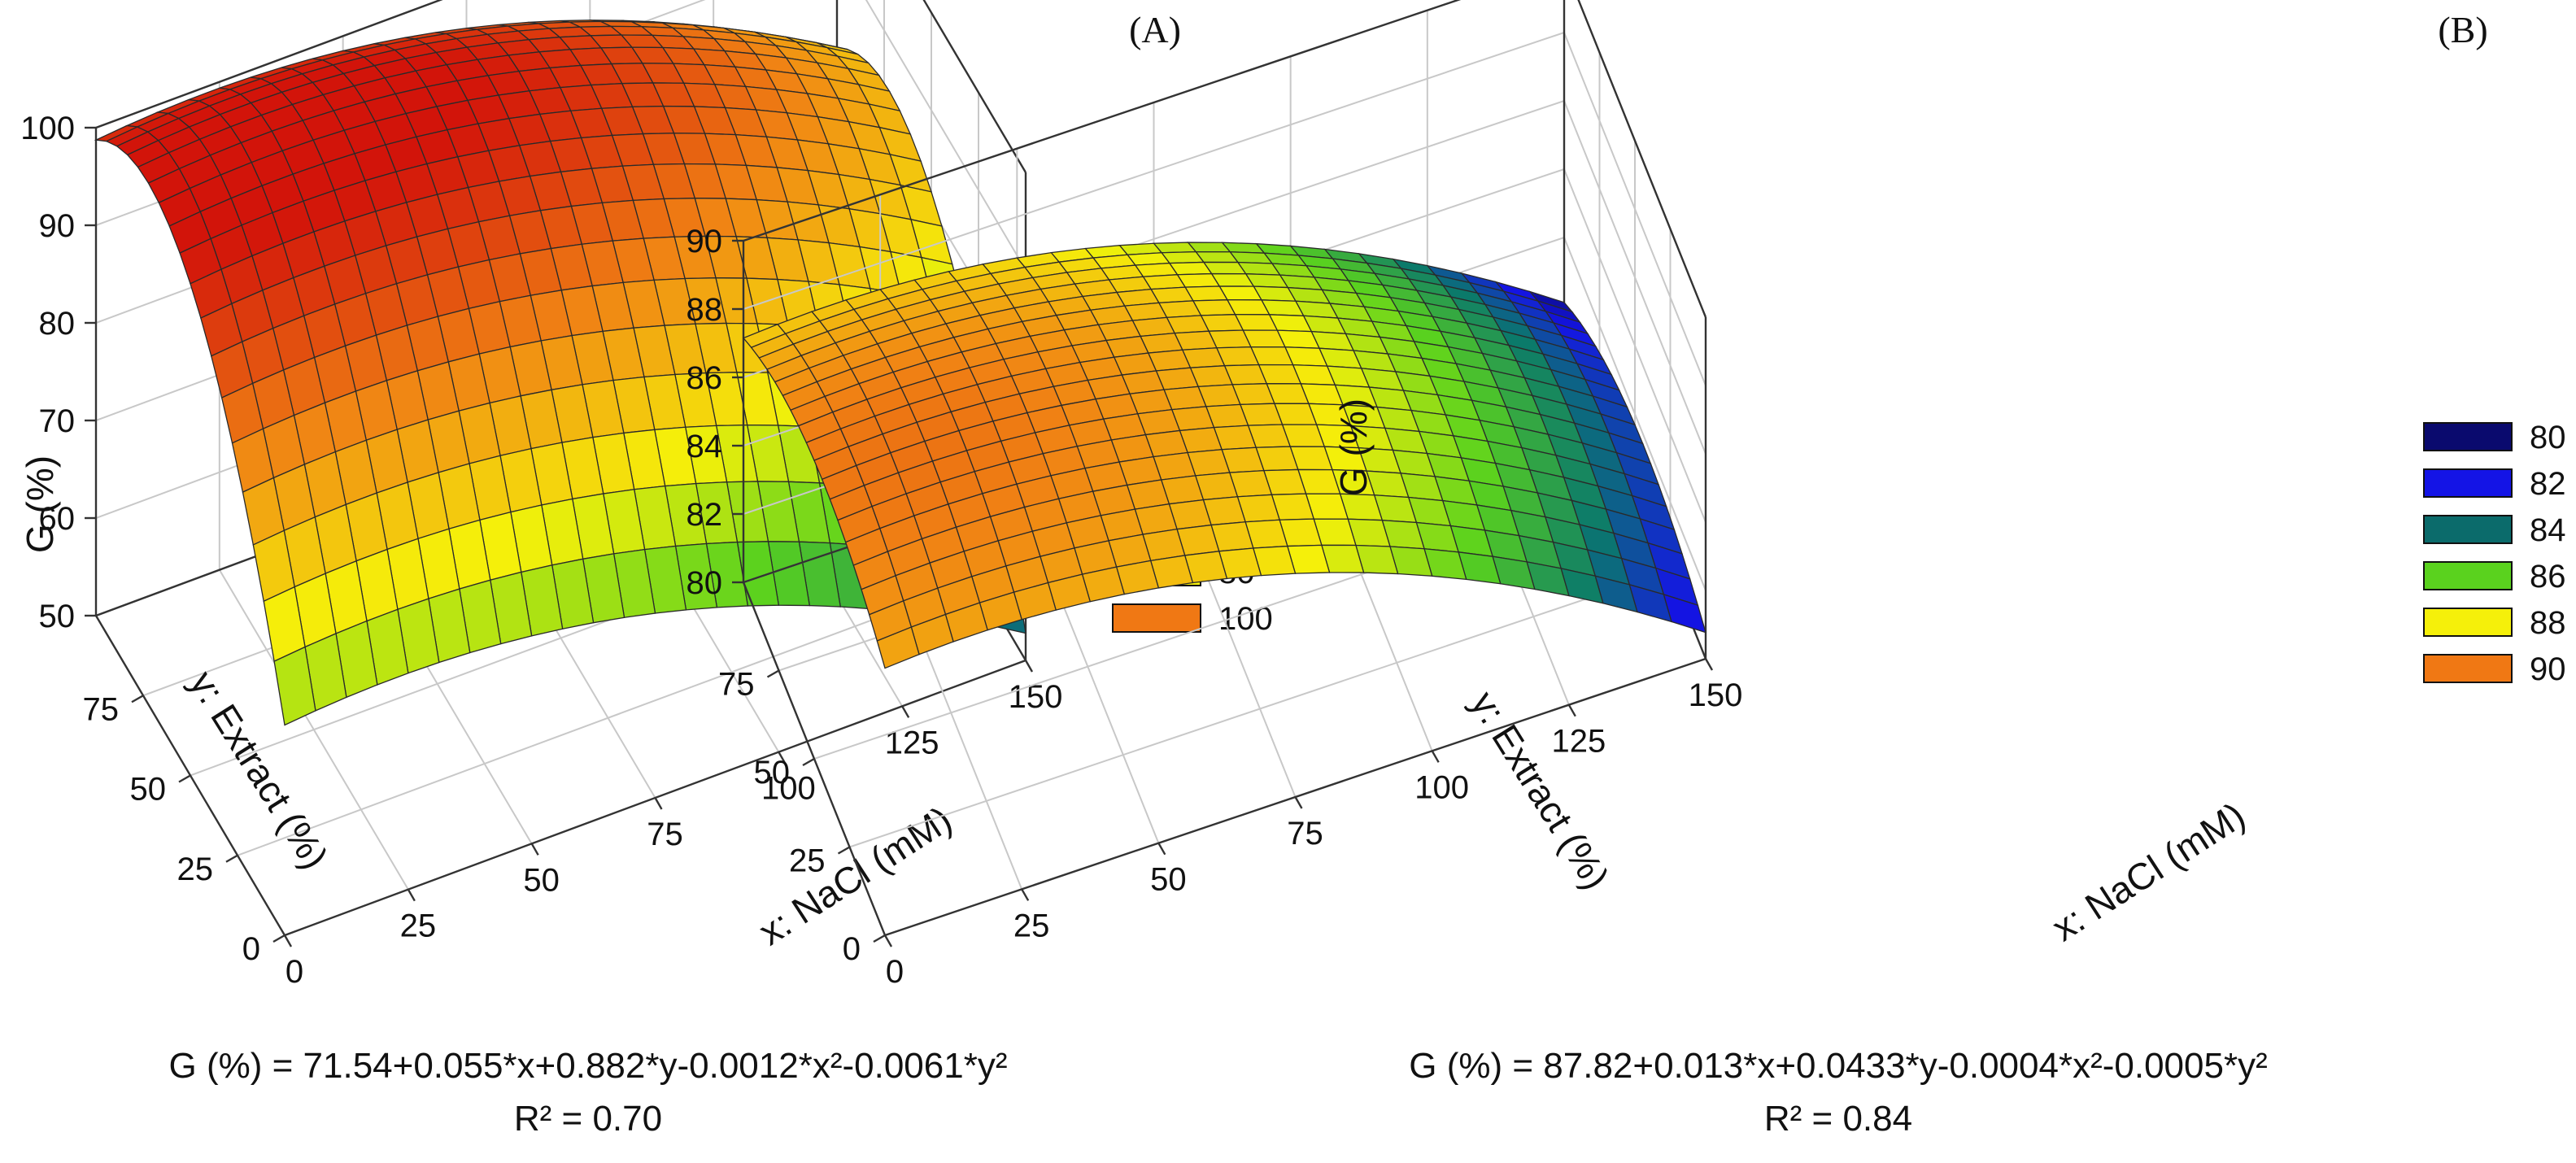 The height and width of the screenshot is (1163, 2576). What do you see at coordinates (704, 447) in the screenshot?
I see `z-tick-label: 84` at bounding box center [704, 447].